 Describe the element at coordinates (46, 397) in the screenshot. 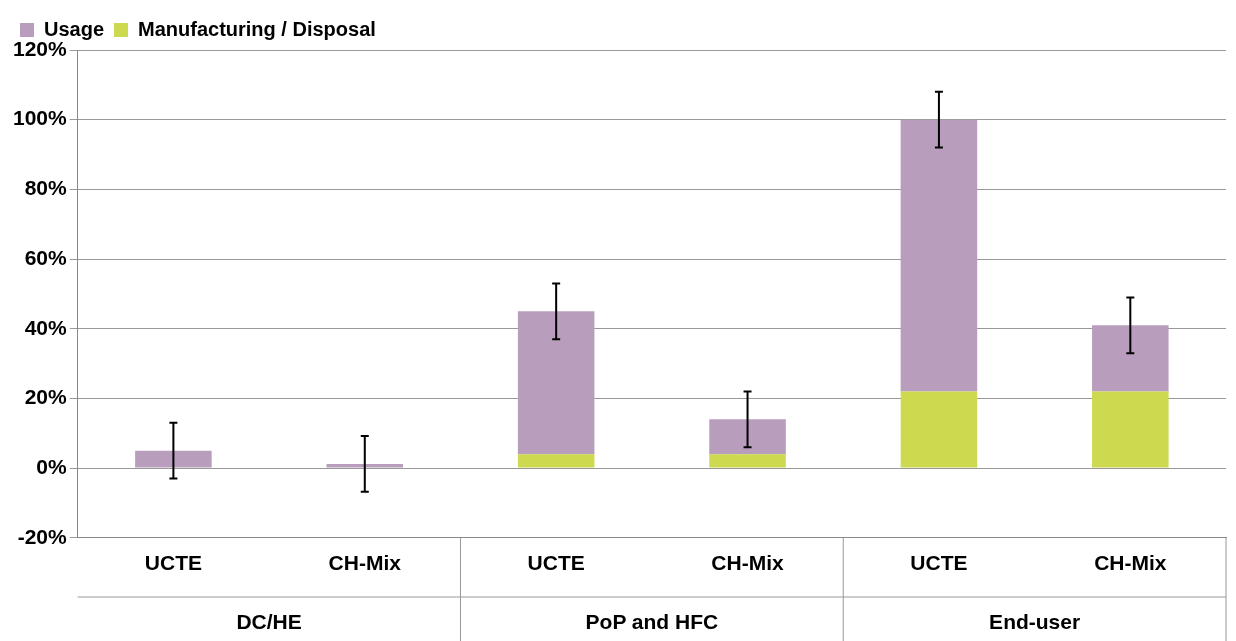

I see `y-tick-label: 20%` at that location.